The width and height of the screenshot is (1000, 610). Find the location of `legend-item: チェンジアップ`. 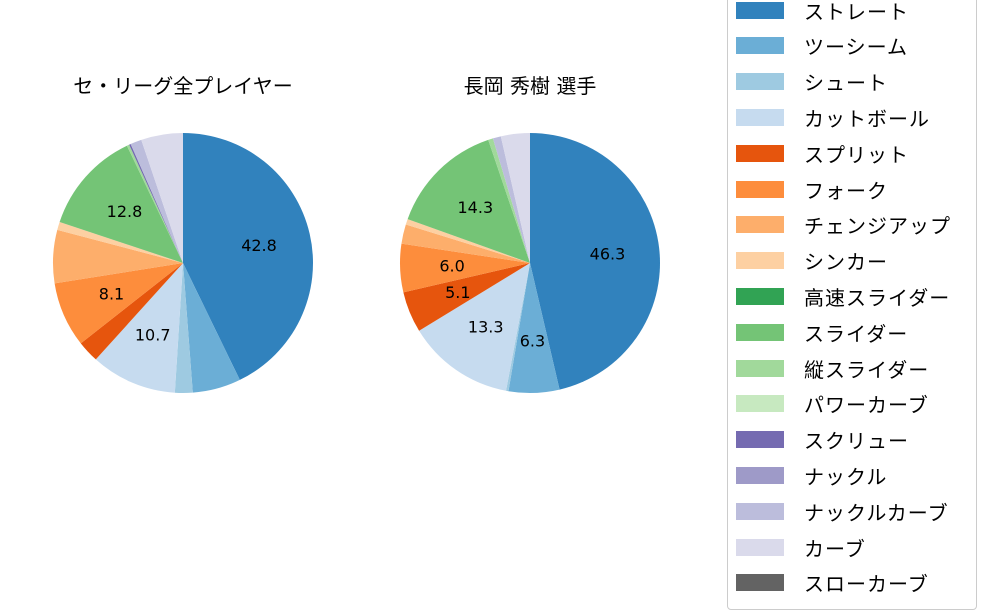

legend-item: チェンジアップ is located at coordinates (843, 226).